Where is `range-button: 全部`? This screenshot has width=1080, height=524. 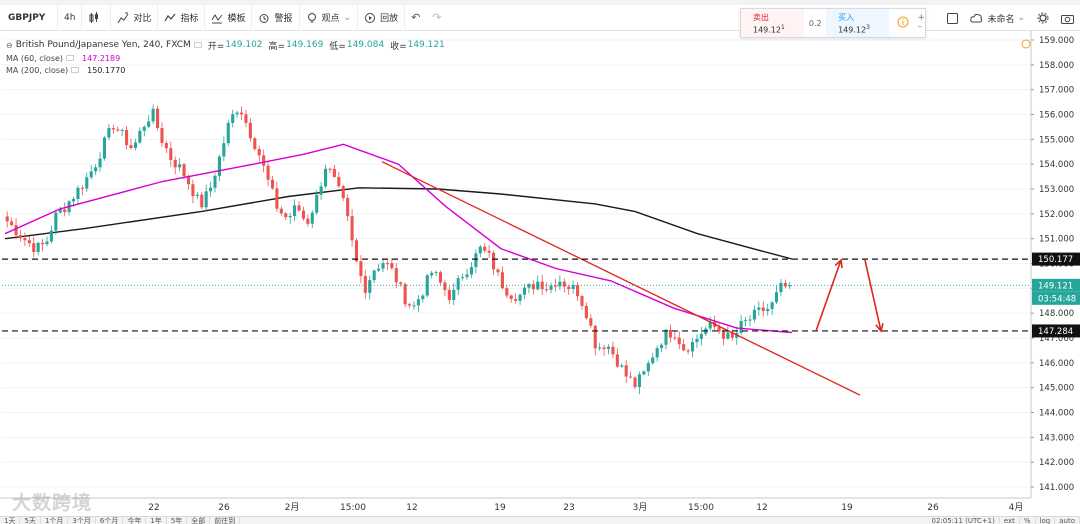 range-button: 全部 is located at coordinates (199, 520).